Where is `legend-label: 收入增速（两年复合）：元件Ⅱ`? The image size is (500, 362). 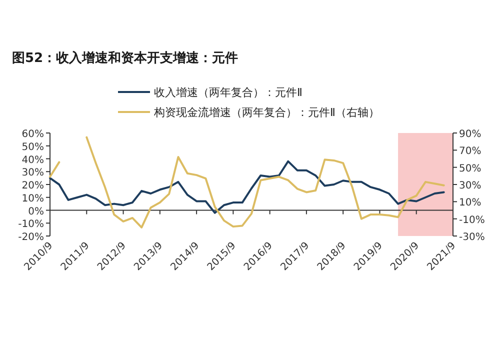
legend-label: 收入增速（两年复合）：元件Ⅱ is located at coordinates (228, 92).